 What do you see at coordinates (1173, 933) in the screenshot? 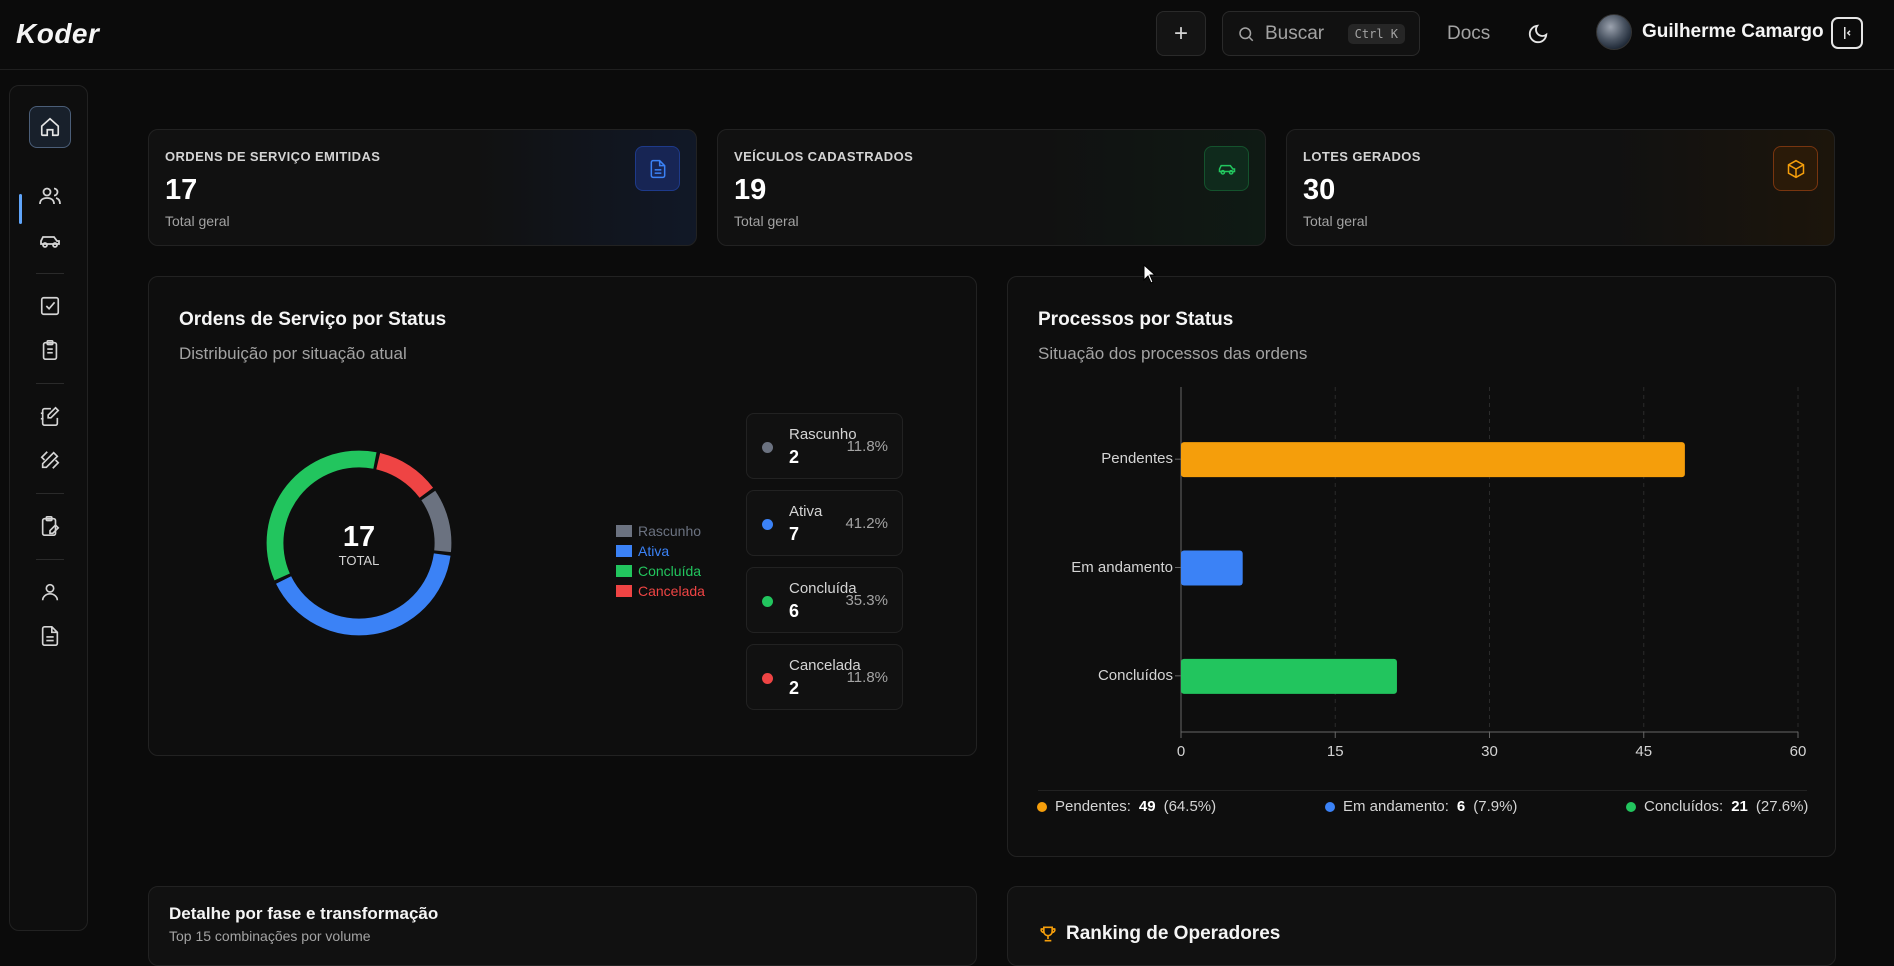
I see `card-title: Ranking de Operadores` at bounding box center [1173, 933].